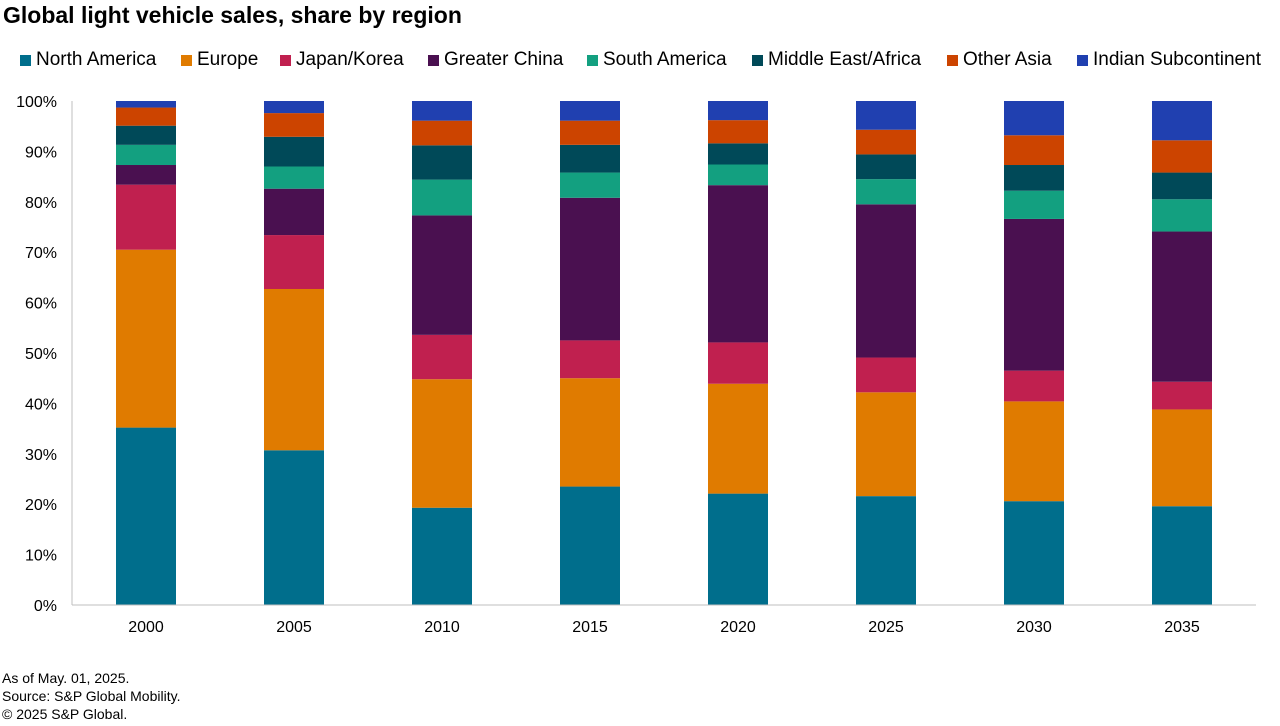  I want to click on x-tick-label: 2015, so click(590, 627).